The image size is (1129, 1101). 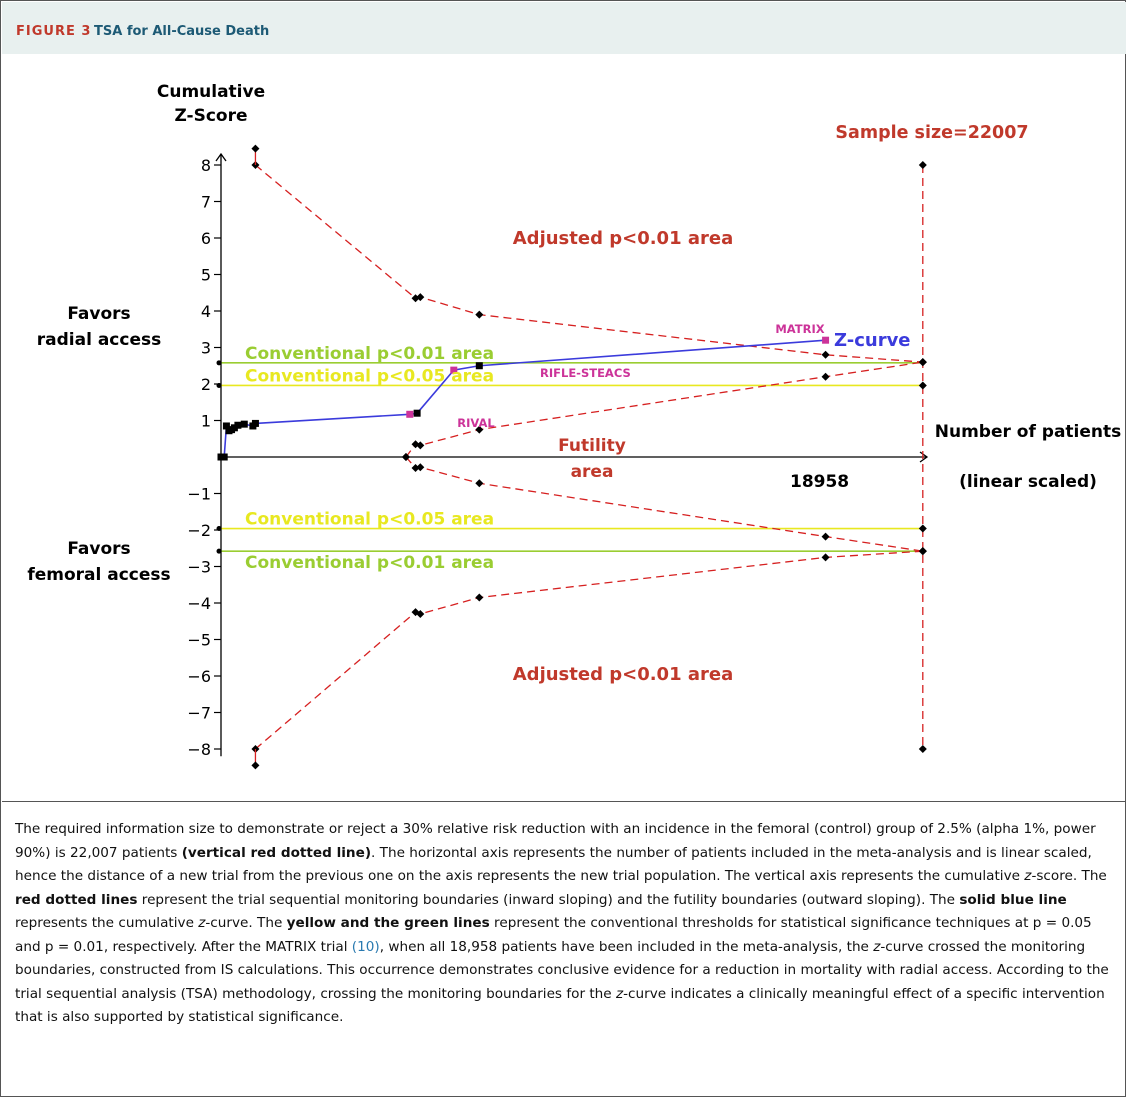 I want to click on y-tick-label: −7, so click(x=199, y=713).